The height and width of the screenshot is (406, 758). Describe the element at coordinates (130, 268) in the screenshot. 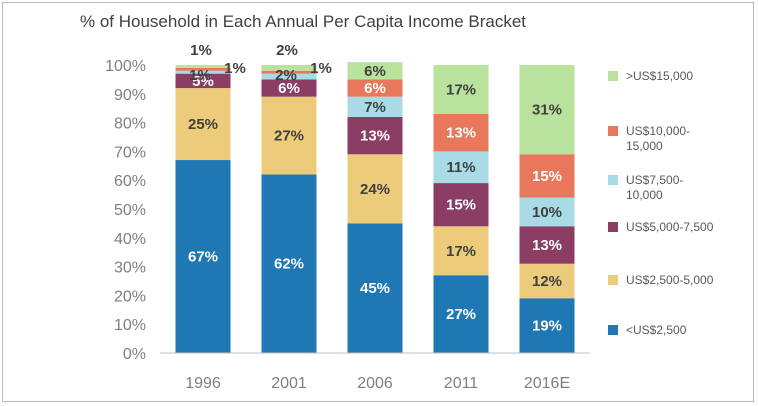

I see `y-tick-label: 30%` at that location.